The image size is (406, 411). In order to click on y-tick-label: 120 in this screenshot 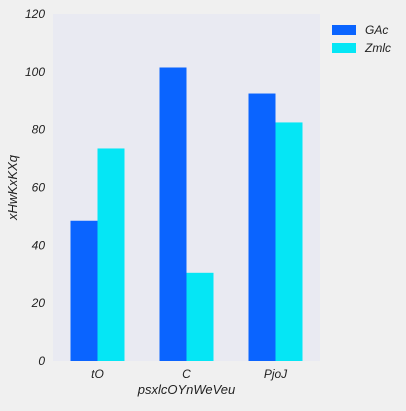, I will do `click(35, 14)`.